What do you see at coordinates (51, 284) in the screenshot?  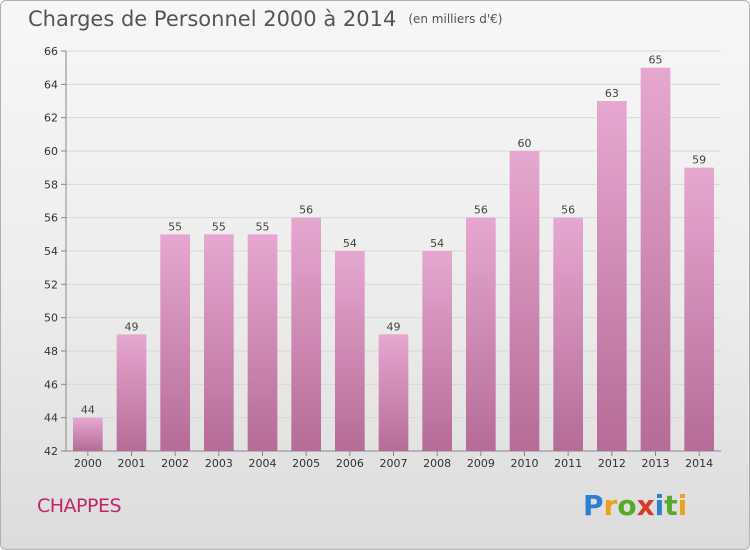 I see `y-tick-label: 52` at bounding box center [51, 284].